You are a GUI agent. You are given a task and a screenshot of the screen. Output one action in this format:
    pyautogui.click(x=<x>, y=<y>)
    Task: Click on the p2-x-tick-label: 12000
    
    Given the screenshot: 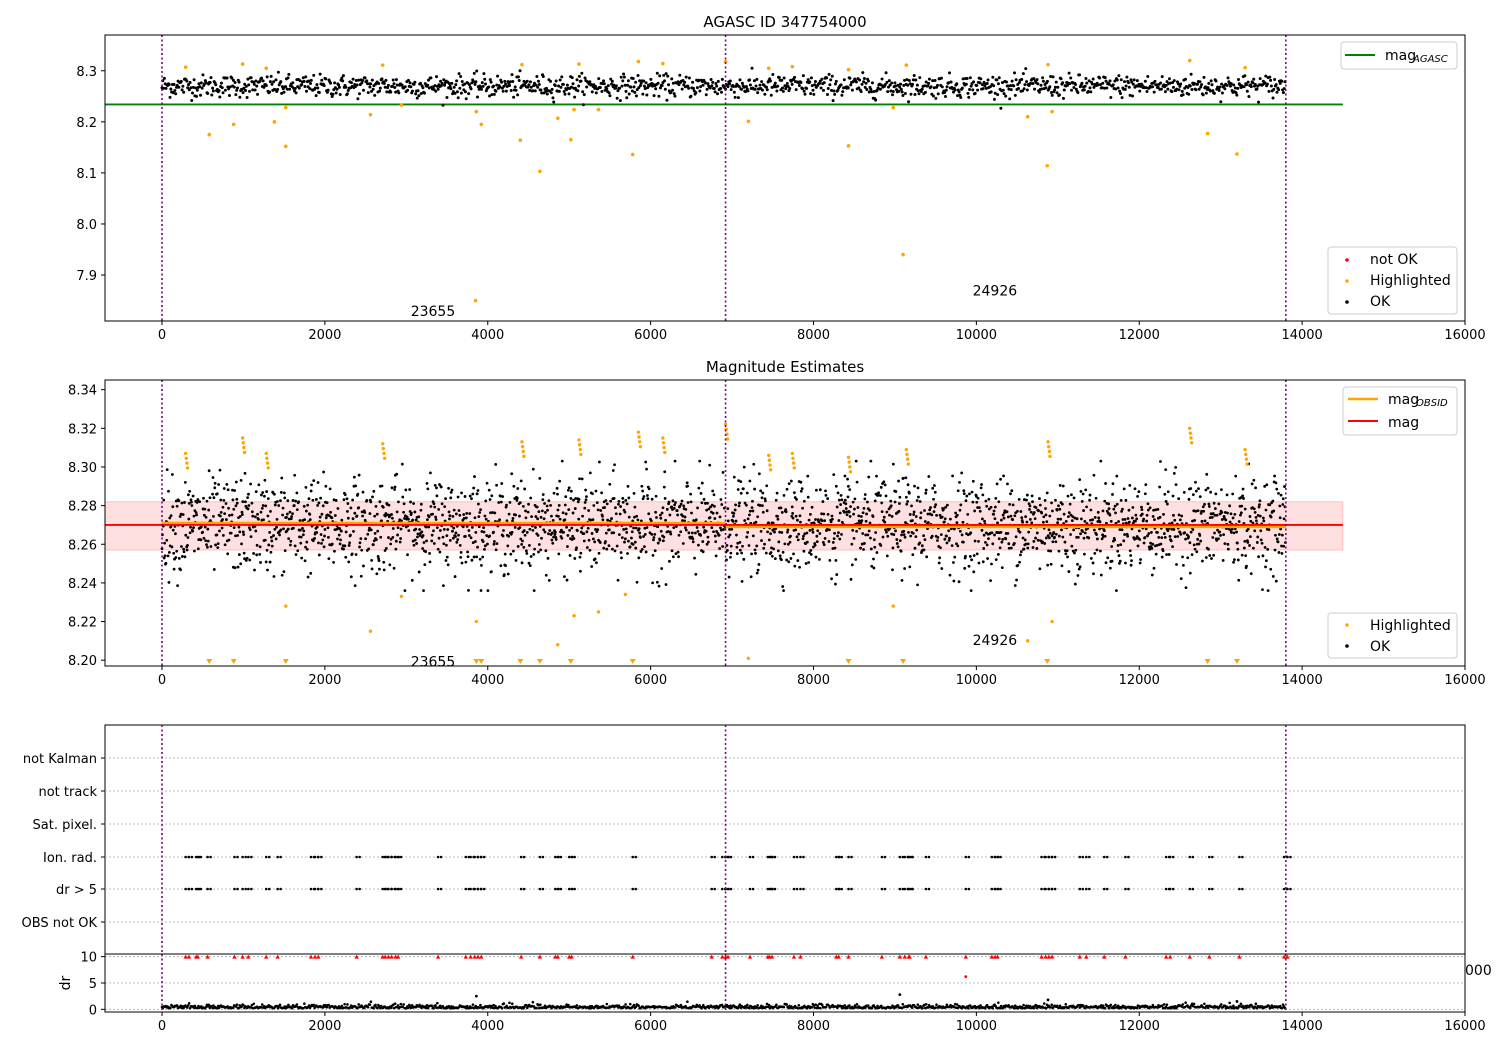 What is the action you would take?
    pyautogui.click(x=1139, y=680)
    